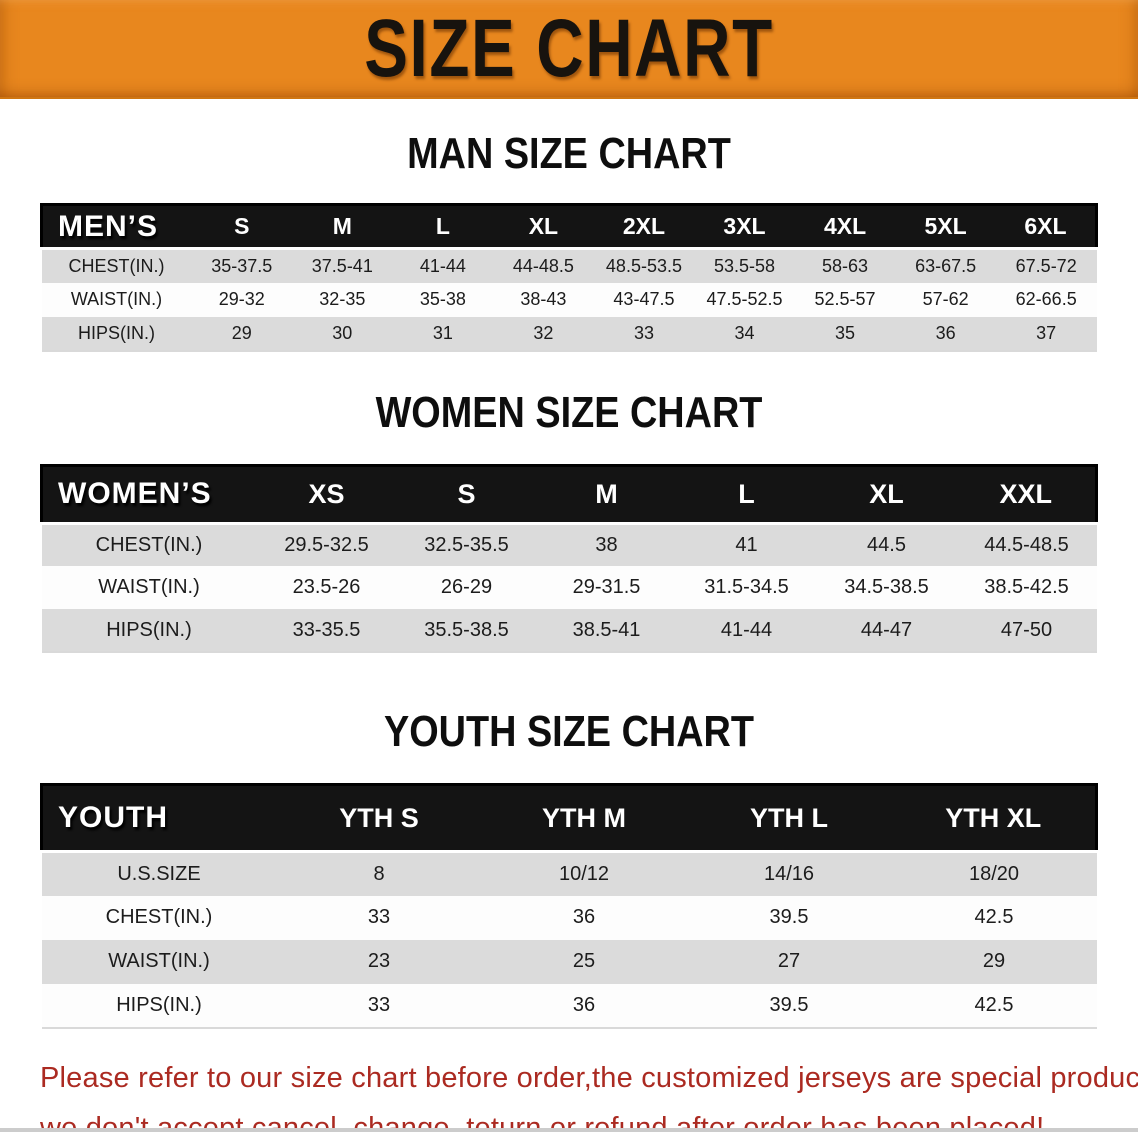  Describe the element at coordinates (1046, 265) in the screenshot. I see `size-cell: 67.5-72` at that location.